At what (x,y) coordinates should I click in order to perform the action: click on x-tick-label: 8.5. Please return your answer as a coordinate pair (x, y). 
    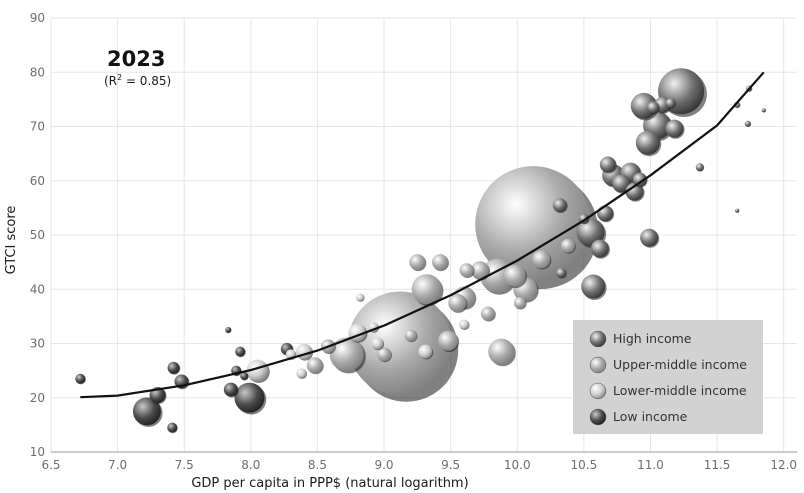
    Looking at the image, I should click on (317, 465).